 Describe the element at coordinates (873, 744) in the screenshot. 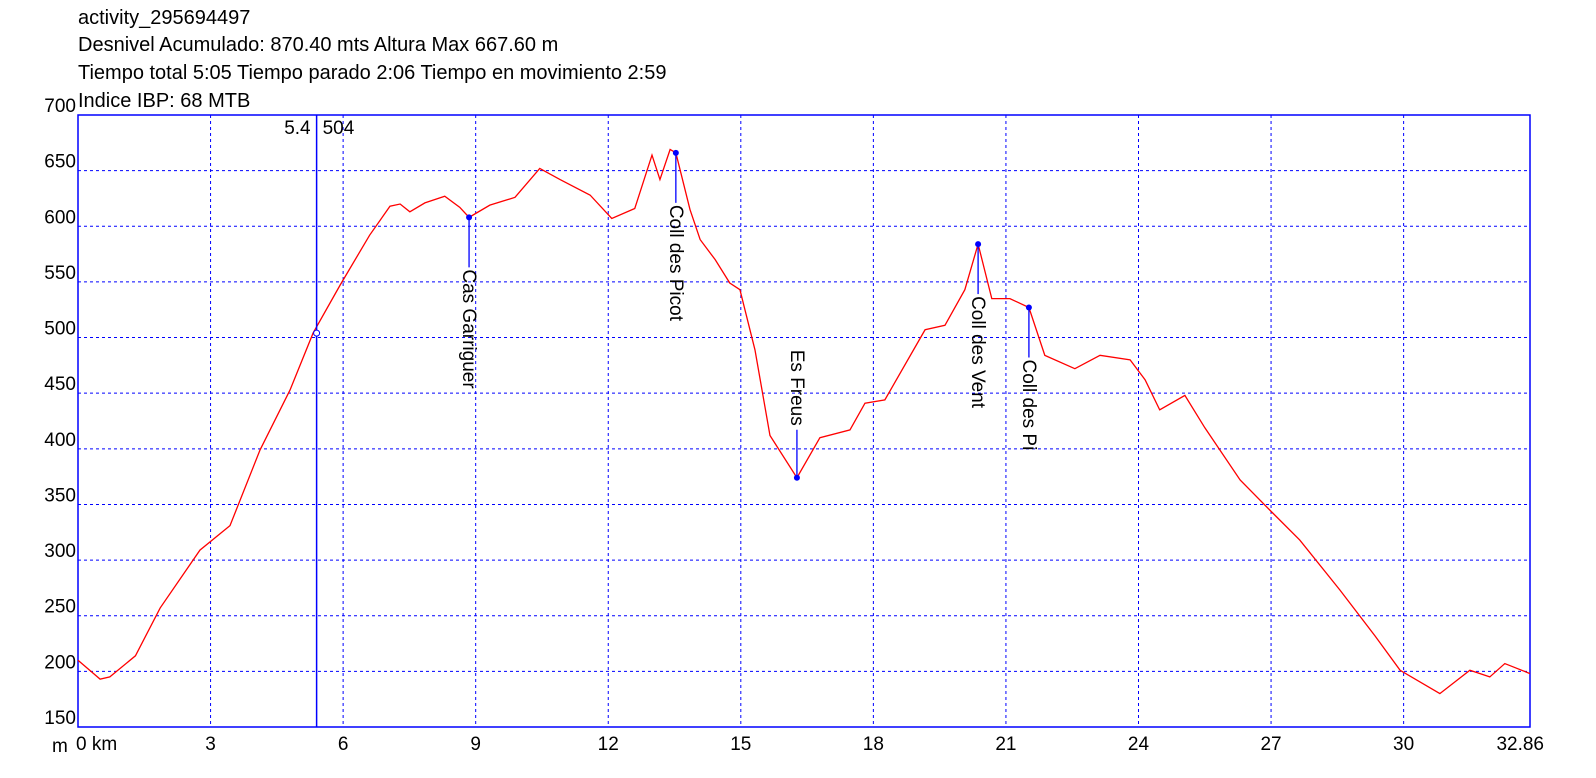

I see `x-tick-label: 18` at that location.